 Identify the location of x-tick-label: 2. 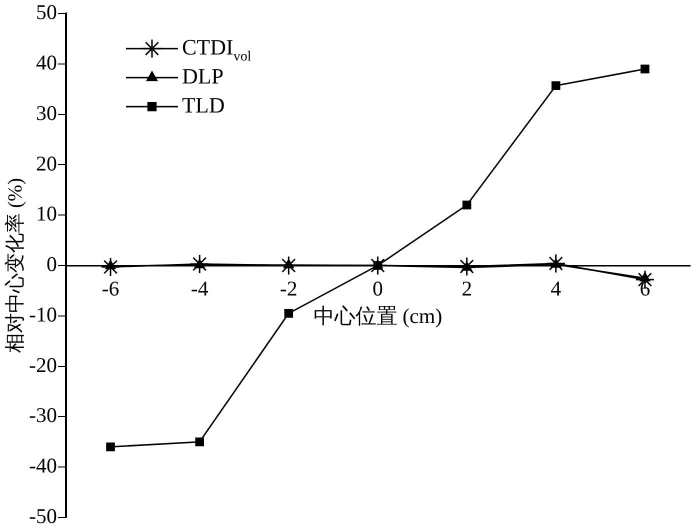
(467, 288).